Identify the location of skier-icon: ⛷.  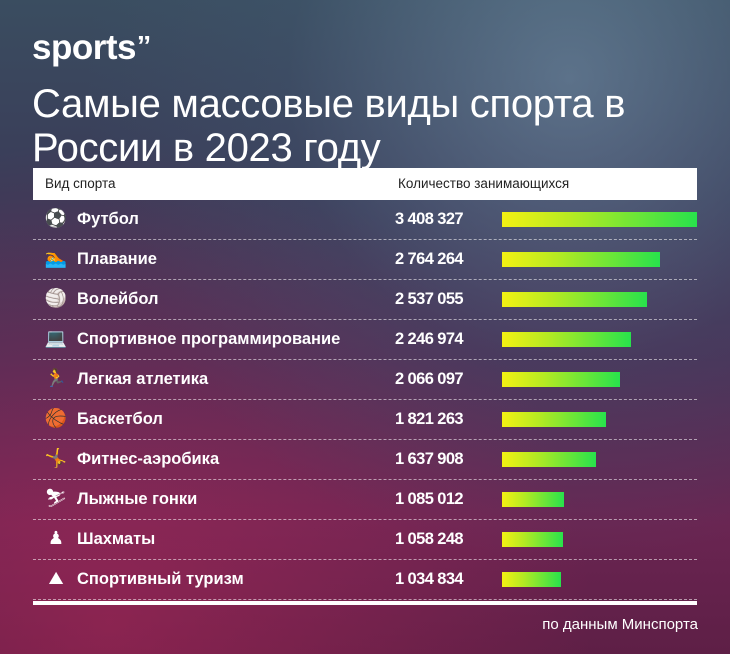
(56, 498).